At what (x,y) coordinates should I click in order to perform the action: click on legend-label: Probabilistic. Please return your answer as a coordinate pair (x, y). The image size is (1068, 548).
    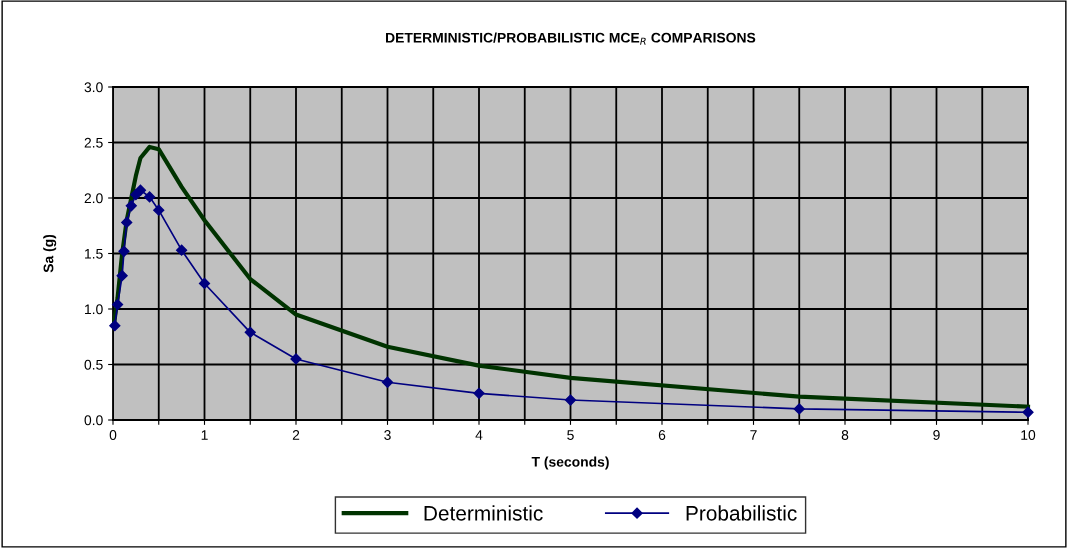
    Looking at the image, I should click on (741, 513).